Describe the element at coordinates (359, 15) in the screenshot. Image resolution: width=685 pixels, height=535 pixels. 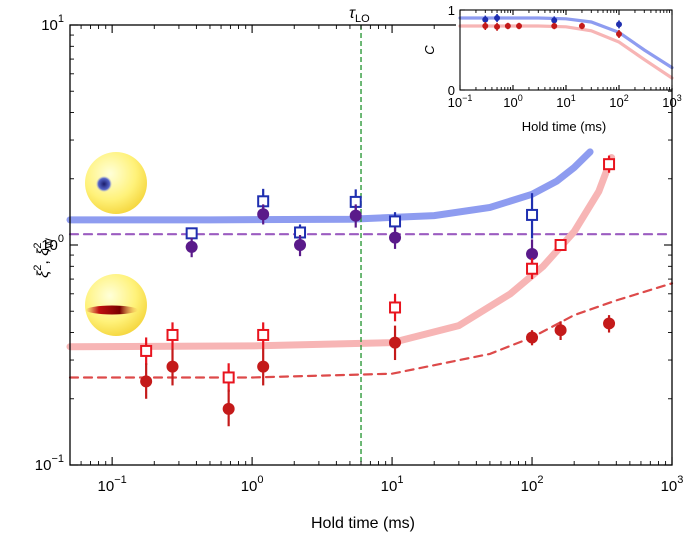
I see `tau-lo-label: τLO` at that location.